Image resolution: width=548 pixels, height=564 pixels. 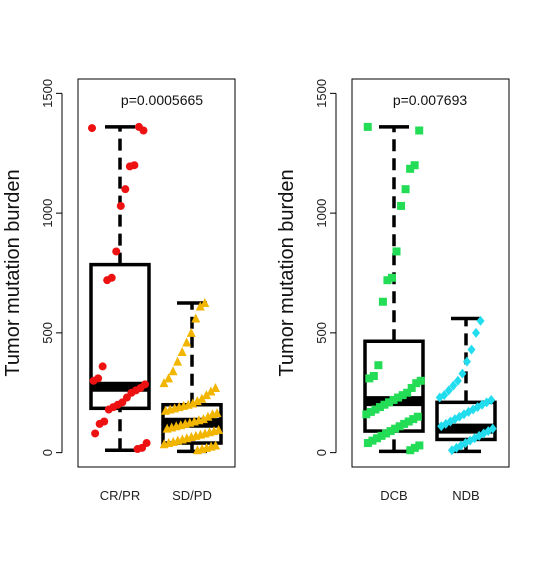 What do you see at coordinates (287, 272) in the screenshot?
I see `y-axis-label-right: Tumor mutation burden` at bounding box center [287, 272].